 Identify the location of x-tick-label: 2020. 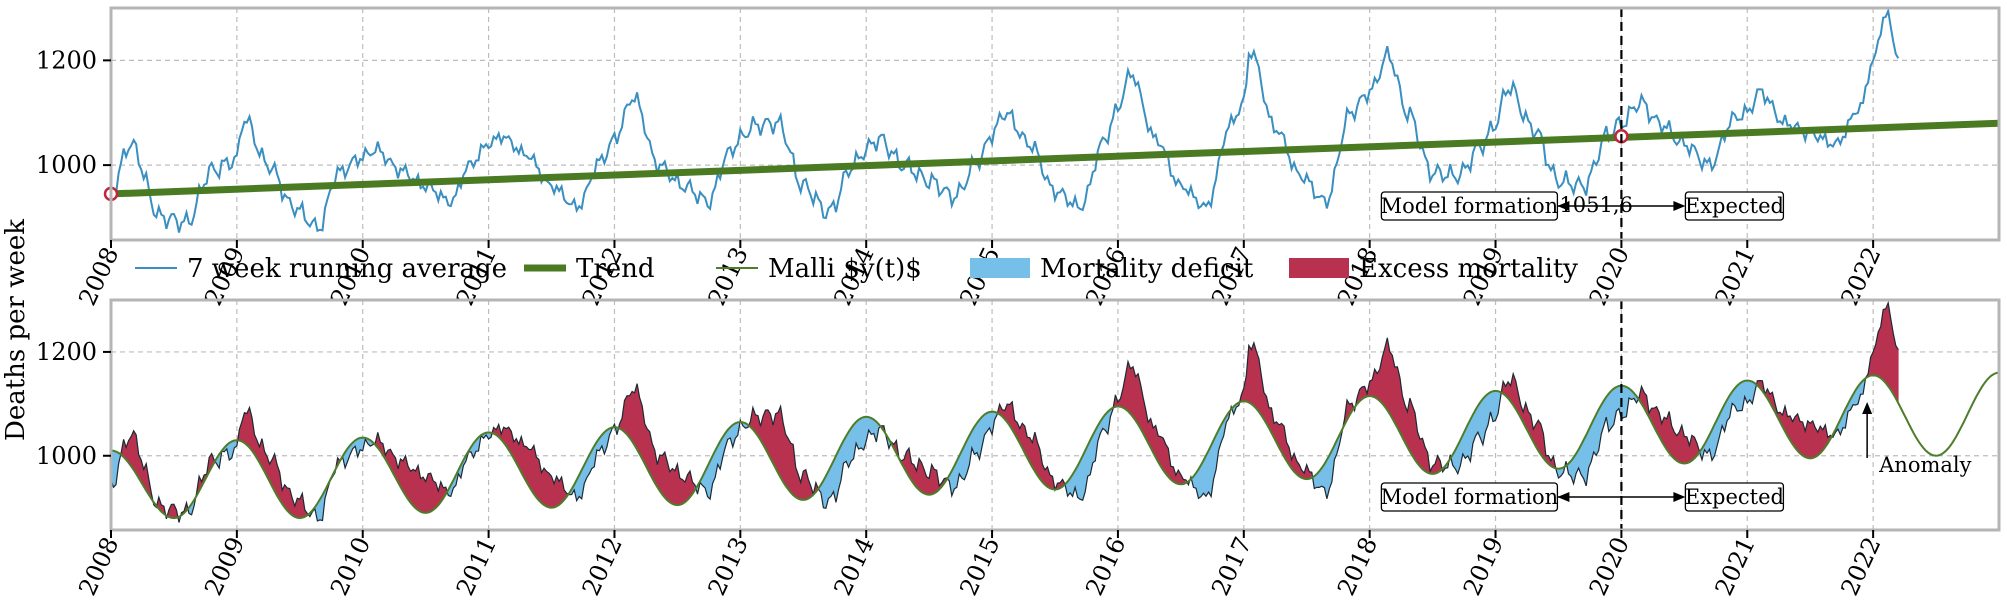
(1609, 566).